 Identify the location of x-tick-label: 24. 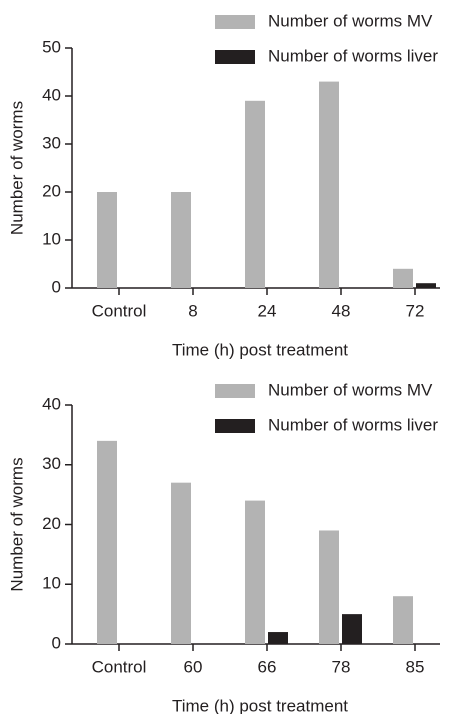
(267, 310).